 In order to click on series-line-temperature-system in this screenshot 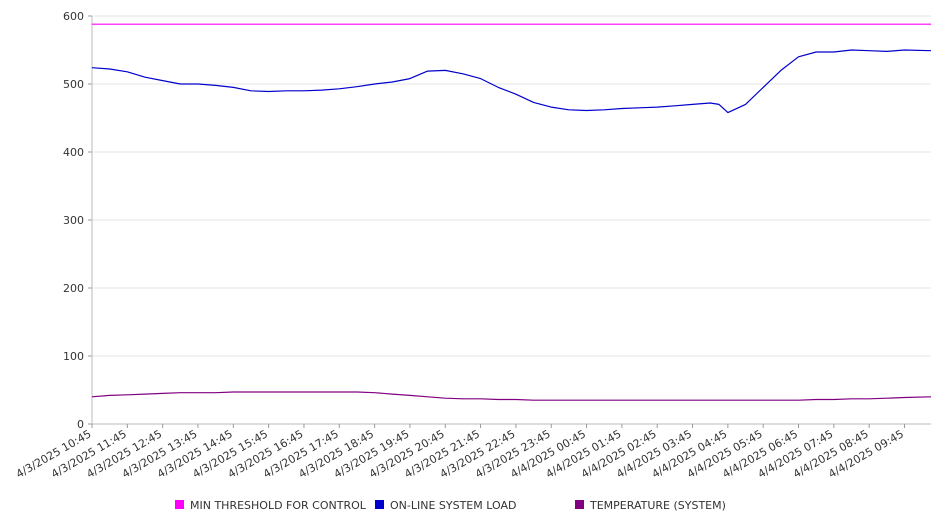, I will do `click(511, 396)`.